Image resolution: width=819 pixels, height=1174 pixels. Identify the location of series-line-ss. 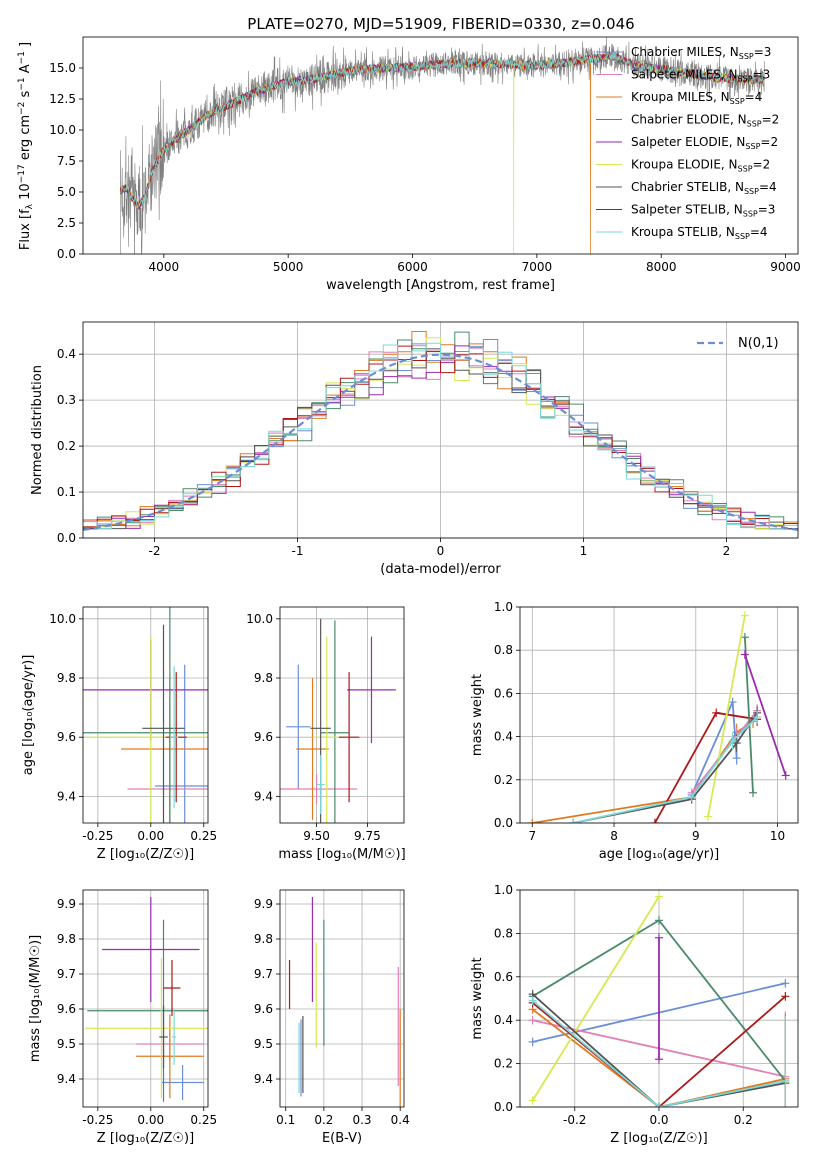
(659, 1051).